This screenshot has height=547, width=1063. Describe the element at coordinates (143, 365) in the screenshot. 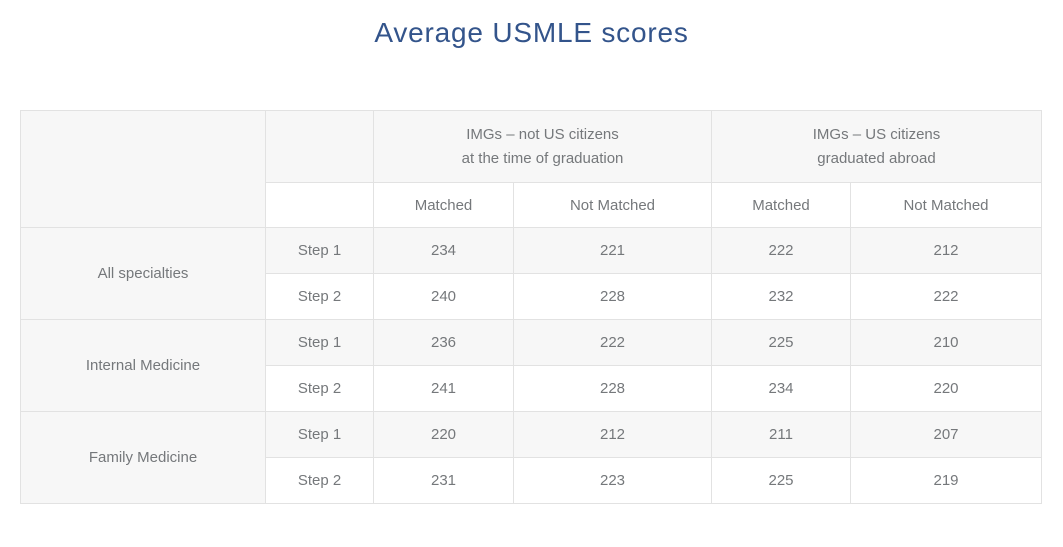

I see `specialty-label-internal-medicine: Internal Medicine` at that location.